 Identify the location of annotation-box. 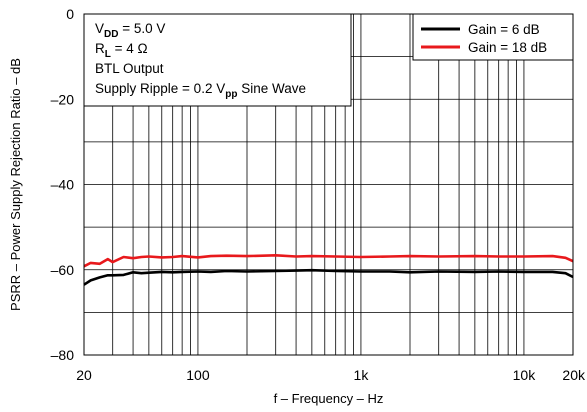
(217, 60).